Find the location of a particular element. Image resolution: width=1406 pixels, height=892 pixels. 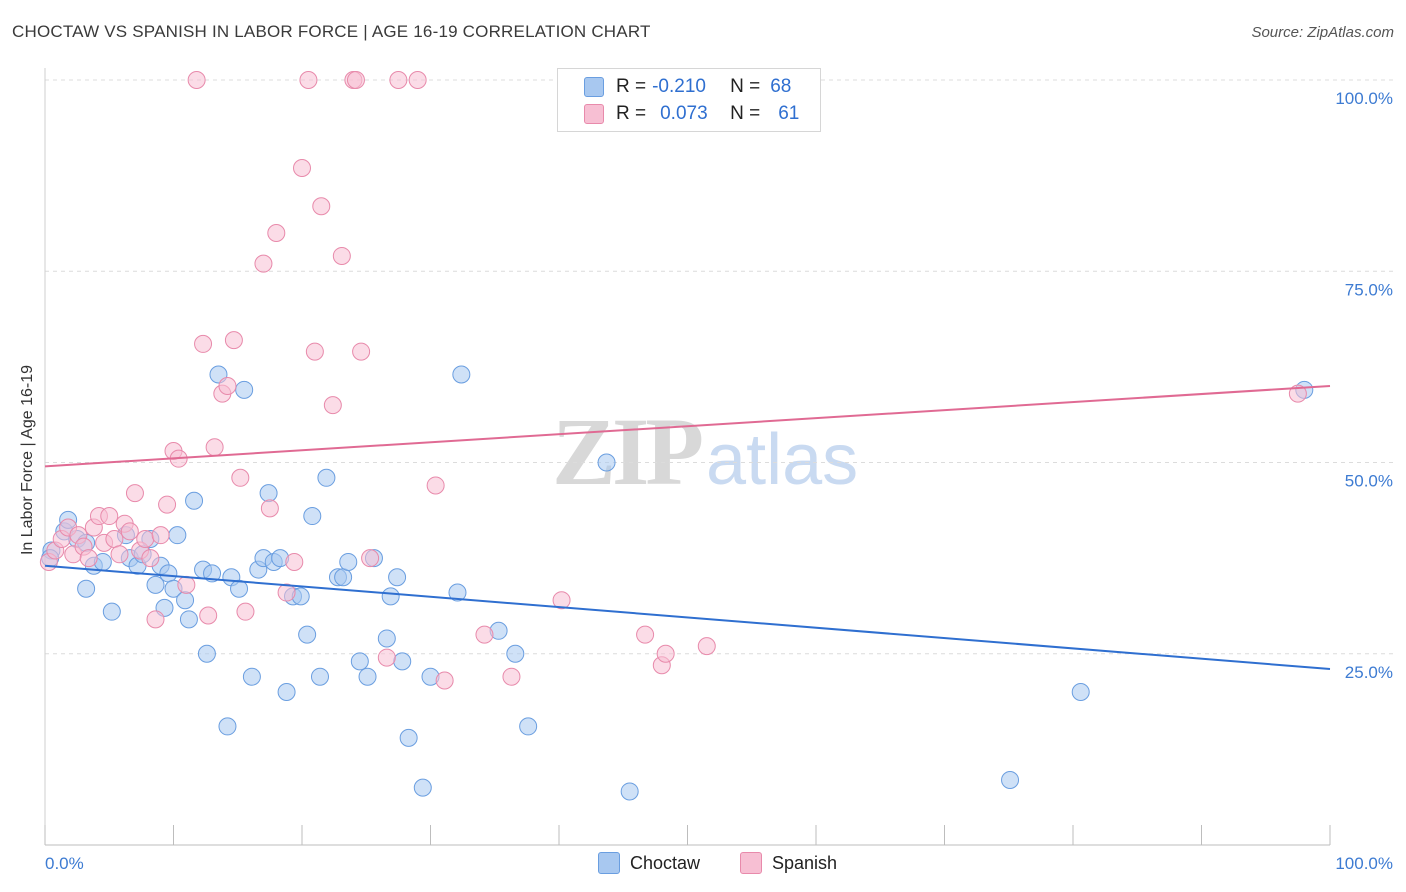

legend-item-spanish: Spanish is located at coordinates (788, 863).